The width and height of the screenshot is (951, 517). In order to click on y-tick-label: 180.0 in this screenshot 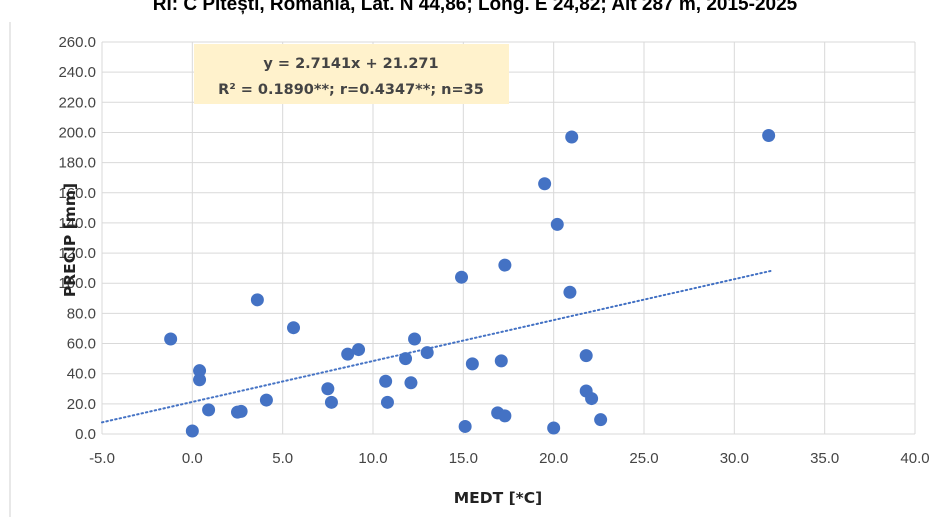, I will do `click(77, 163)`.